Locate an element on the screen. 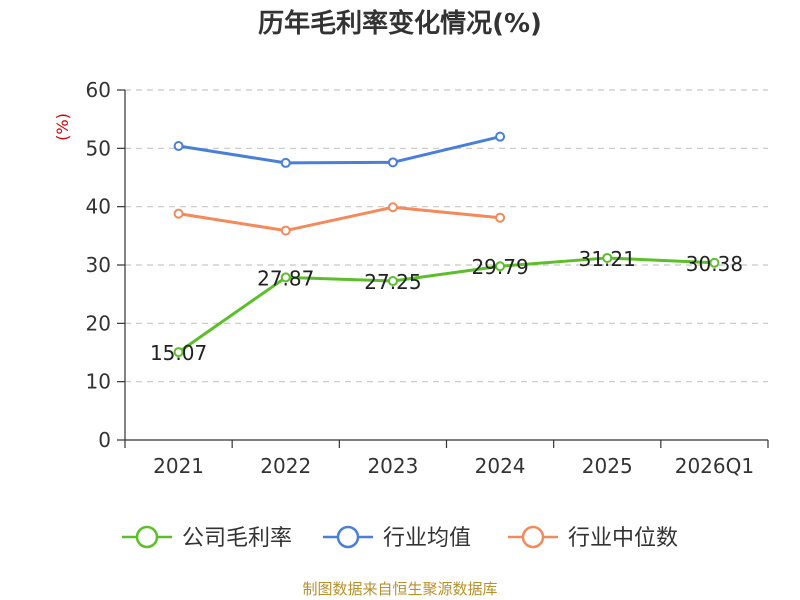 This screenshot has height=600, width=800. chart-title: 历年毛利率变化情况(%) is located at coordinates (400, 23).